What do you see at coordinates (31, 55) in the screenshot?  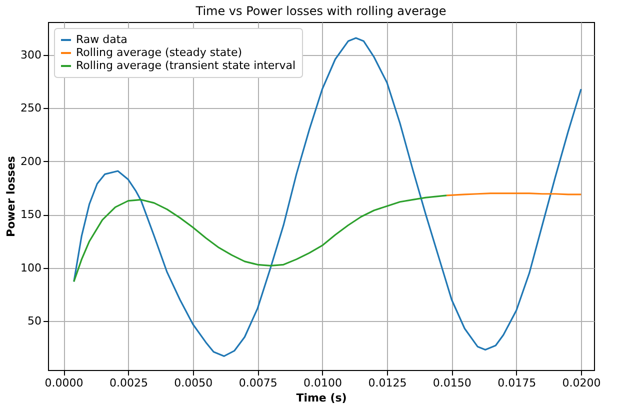 I see `y-tick-label: 300` at bounding box center [31, 55].